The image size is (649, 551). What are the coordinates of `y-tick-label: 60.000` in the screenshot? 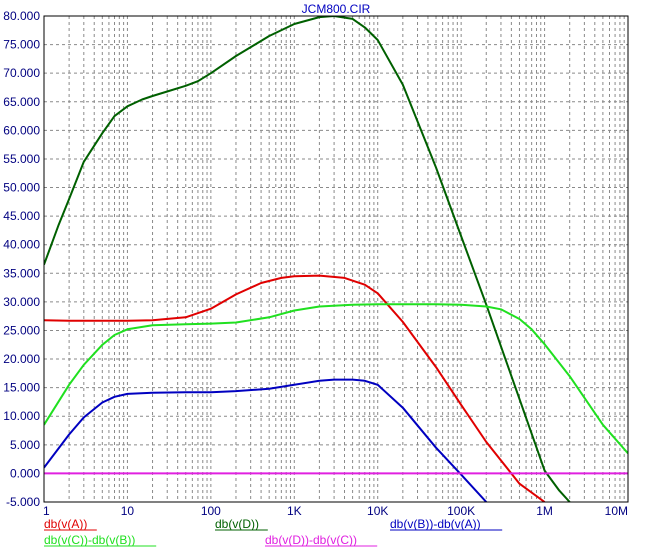 It's located at (21, 130).